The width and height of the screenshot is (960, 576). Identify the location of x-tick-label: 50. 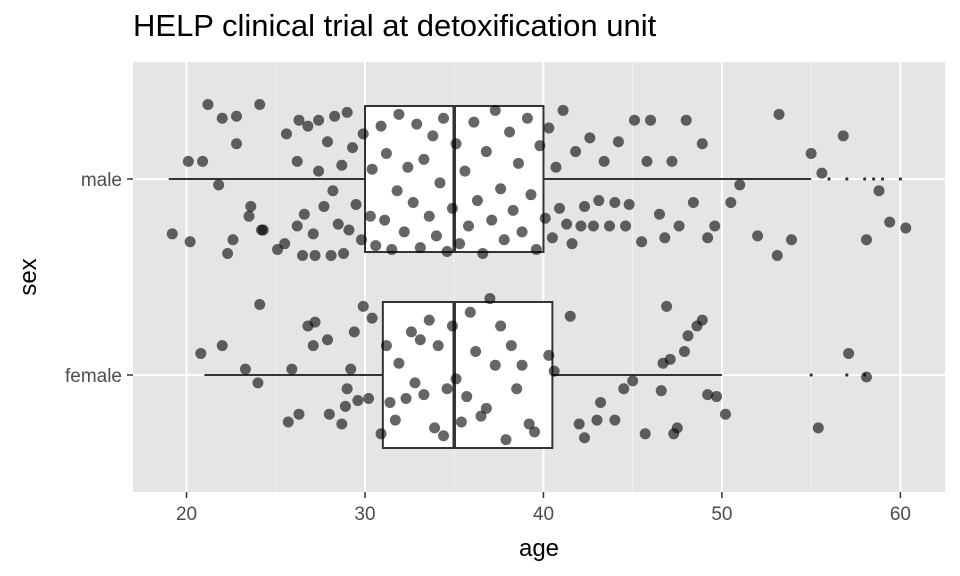
(721, 514).